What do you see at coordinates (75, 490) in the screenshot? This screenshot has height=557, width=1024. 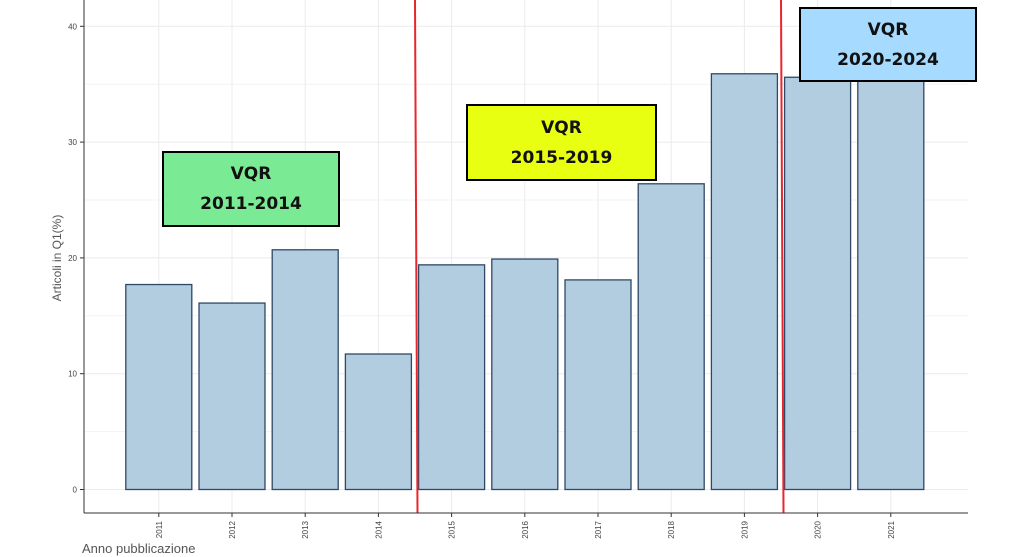 I see `y-tick-label: 0` at bounding box center [75, 490].